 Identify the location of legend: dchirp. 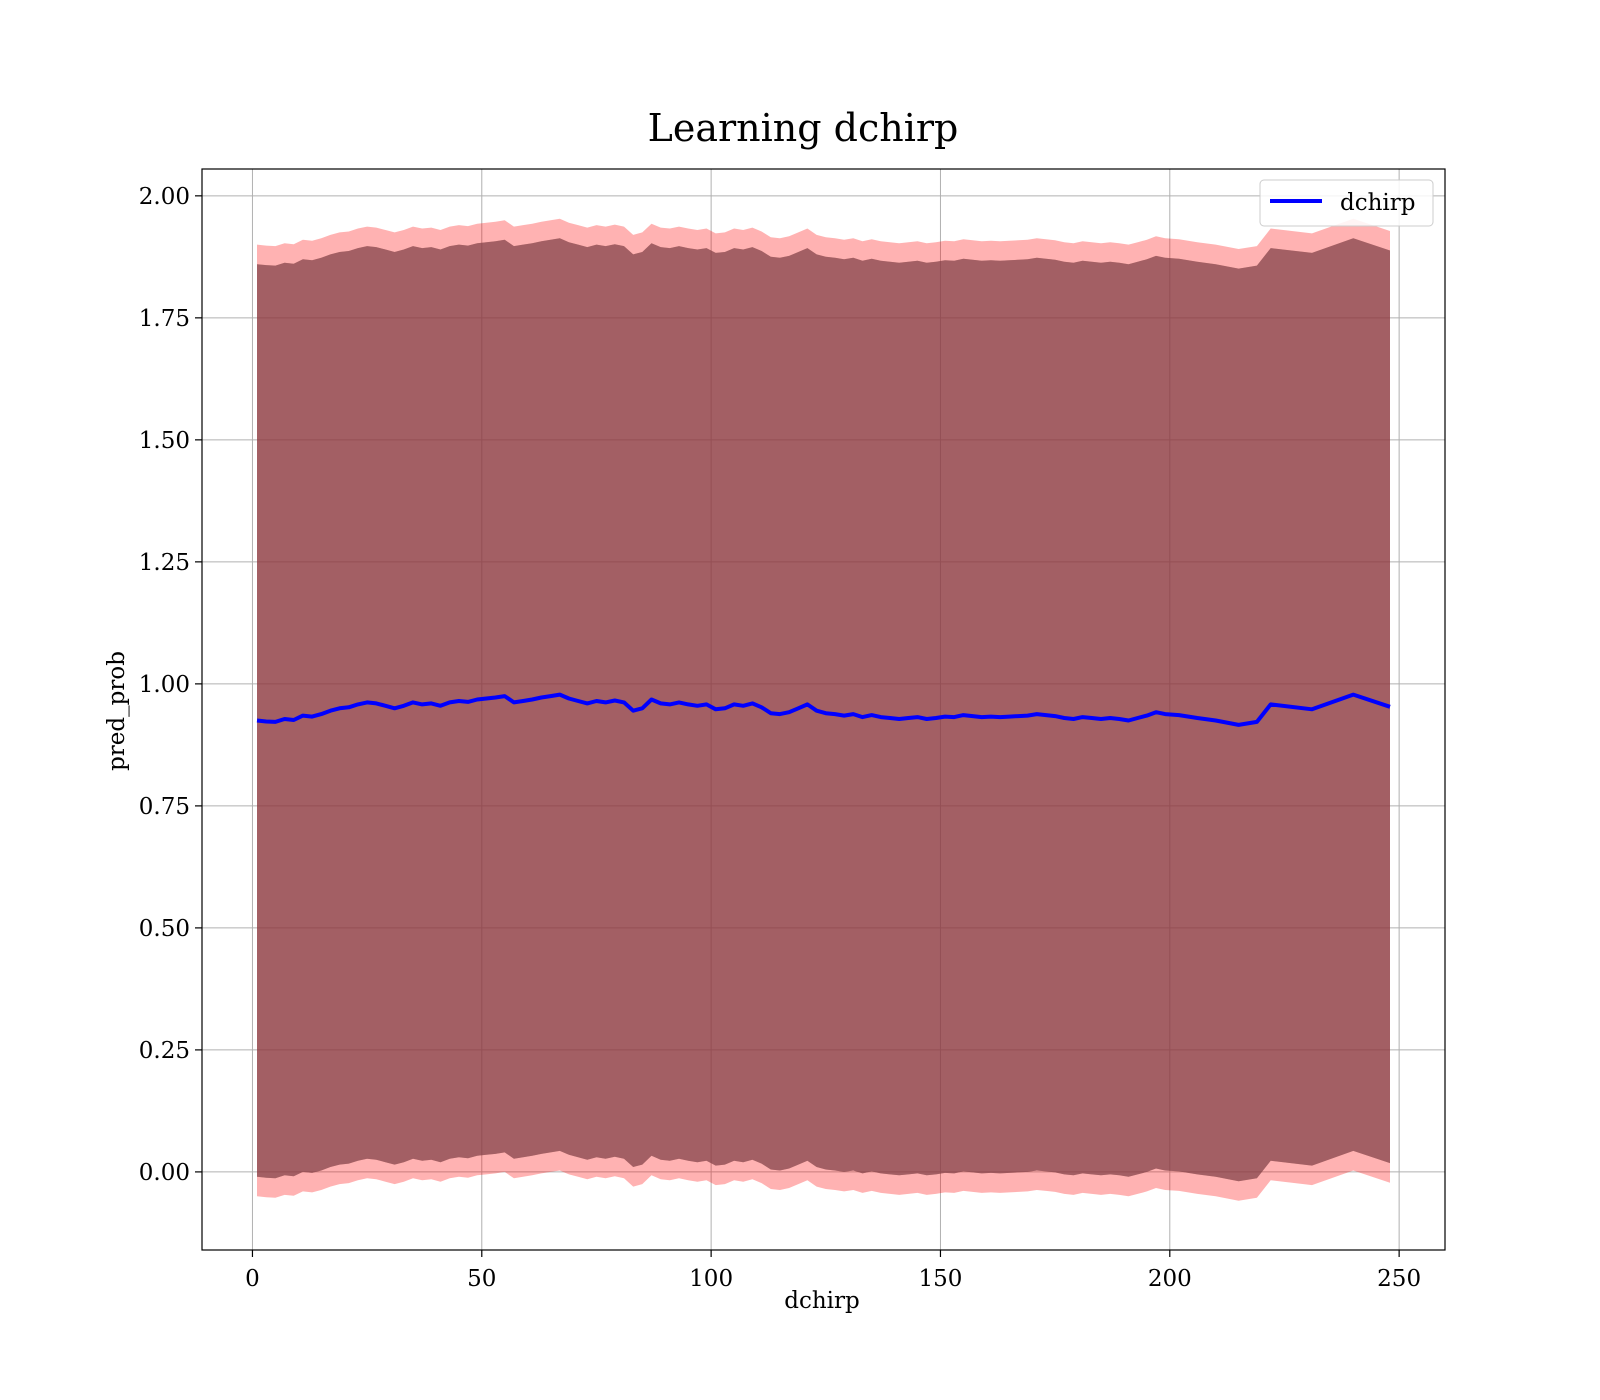
(1346, 203).